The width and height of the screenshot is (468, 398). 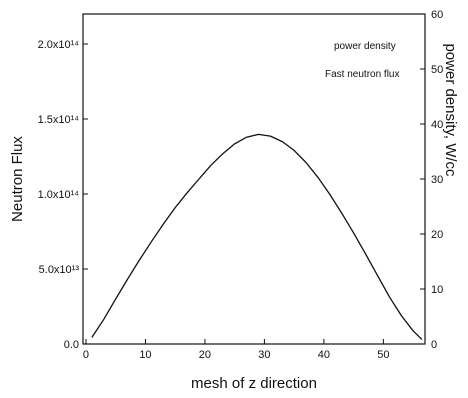 I want to click on left-y-tick-label: 1.0x10¹⁴, so click(x=59, y=195).